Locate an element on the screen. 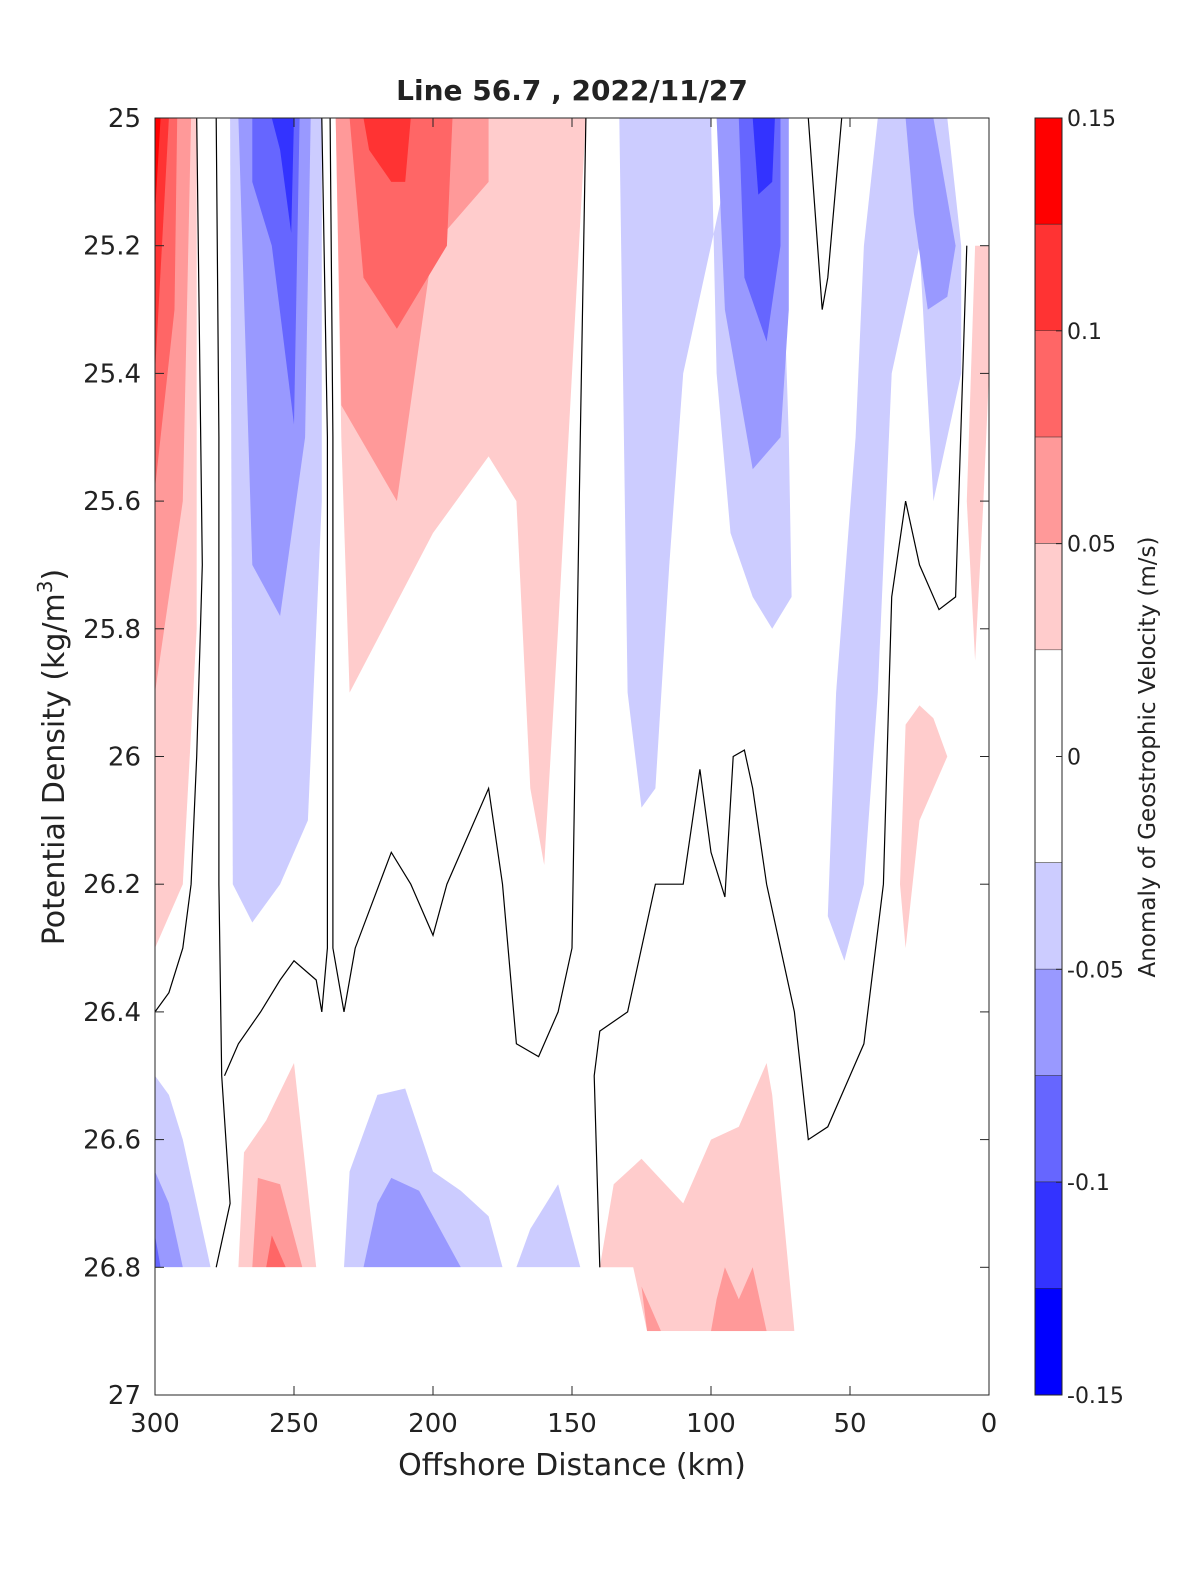 The width and height of the screenshot is (1200, 1575). x-tick-label-4: 100 is located at coordinates (711, 1424).